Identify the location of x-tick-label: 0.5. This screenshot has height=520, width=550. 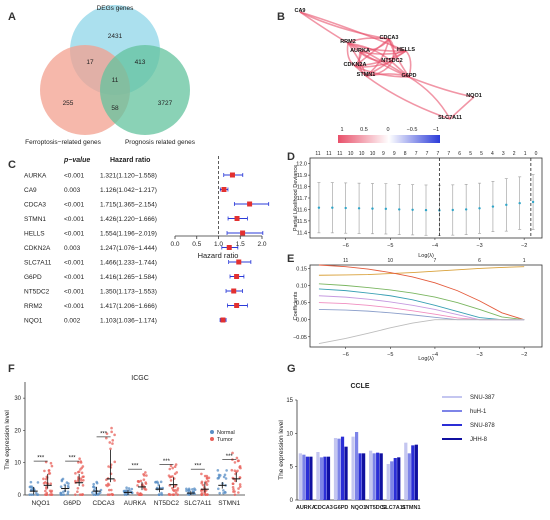
(196, 244).